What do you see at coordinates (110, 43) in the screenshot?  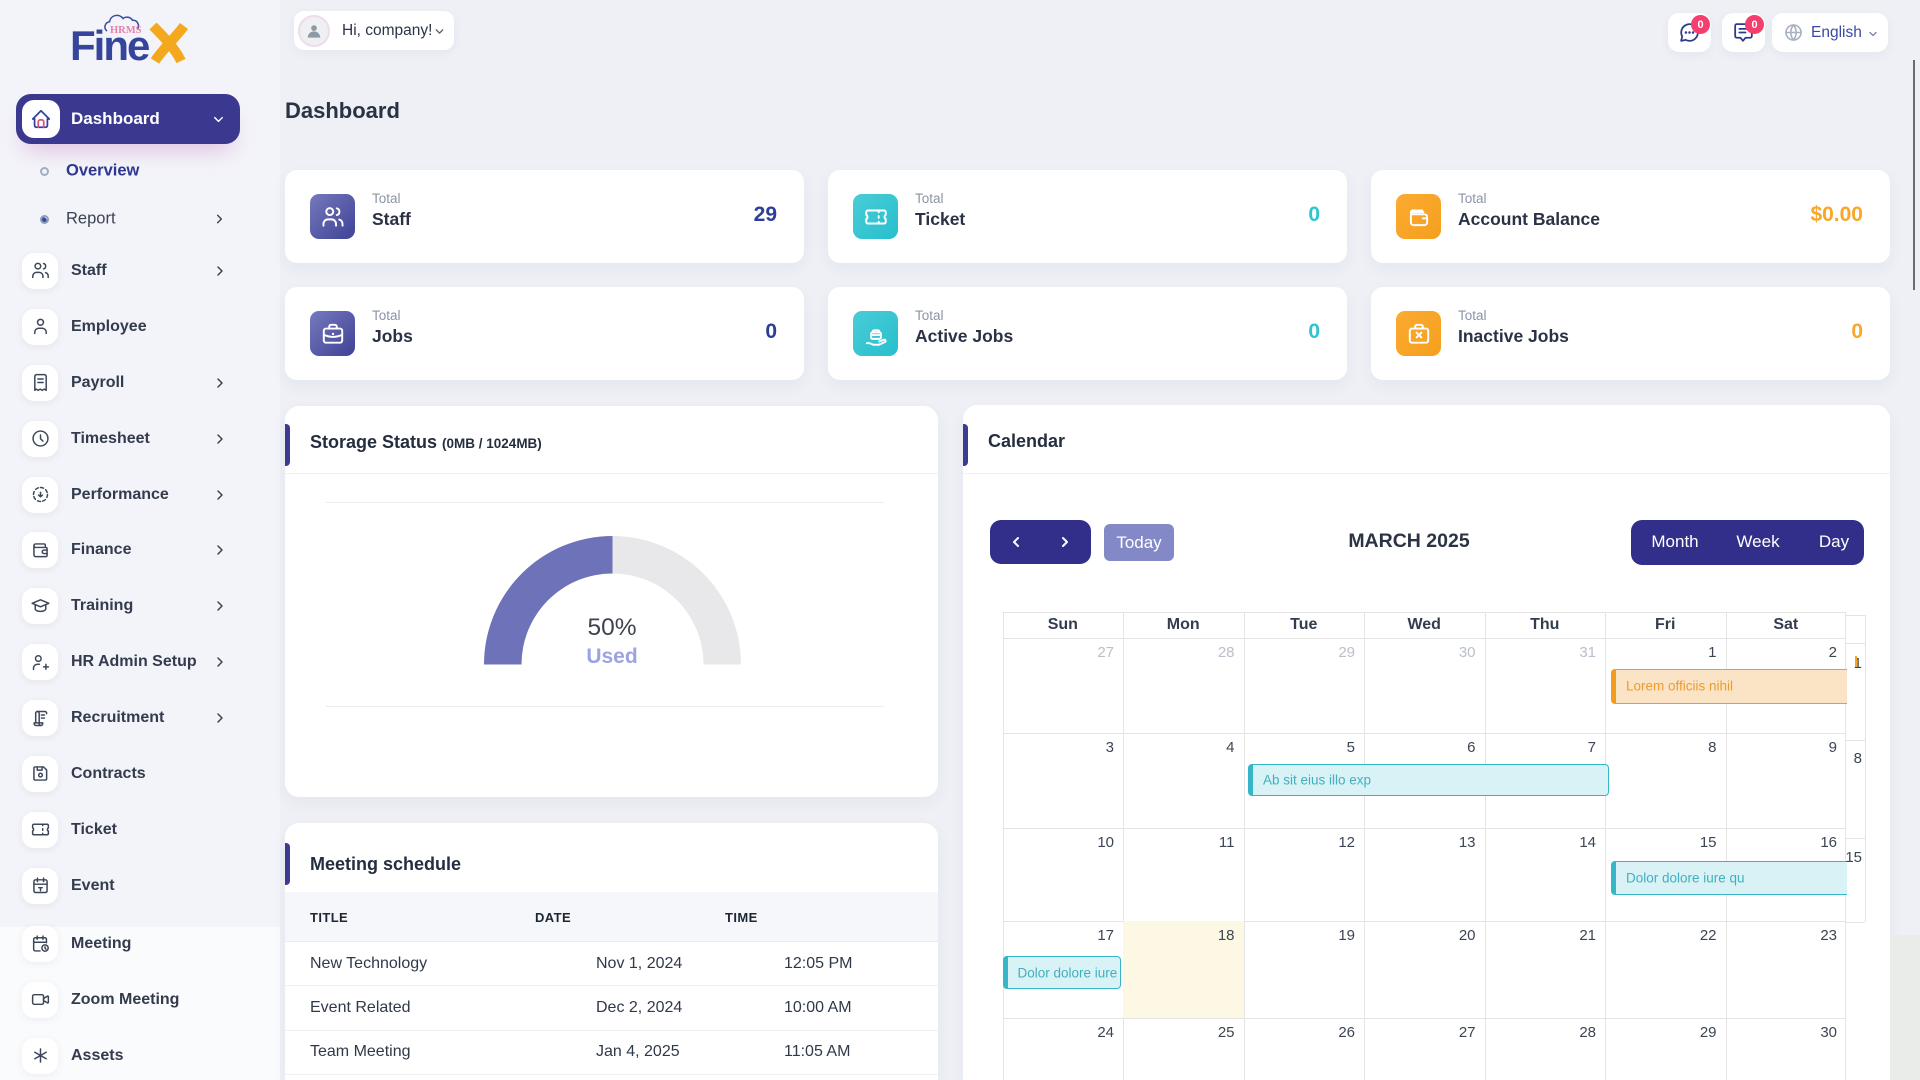 I see `svg-text: Fine` at bounding box center [110, 43].